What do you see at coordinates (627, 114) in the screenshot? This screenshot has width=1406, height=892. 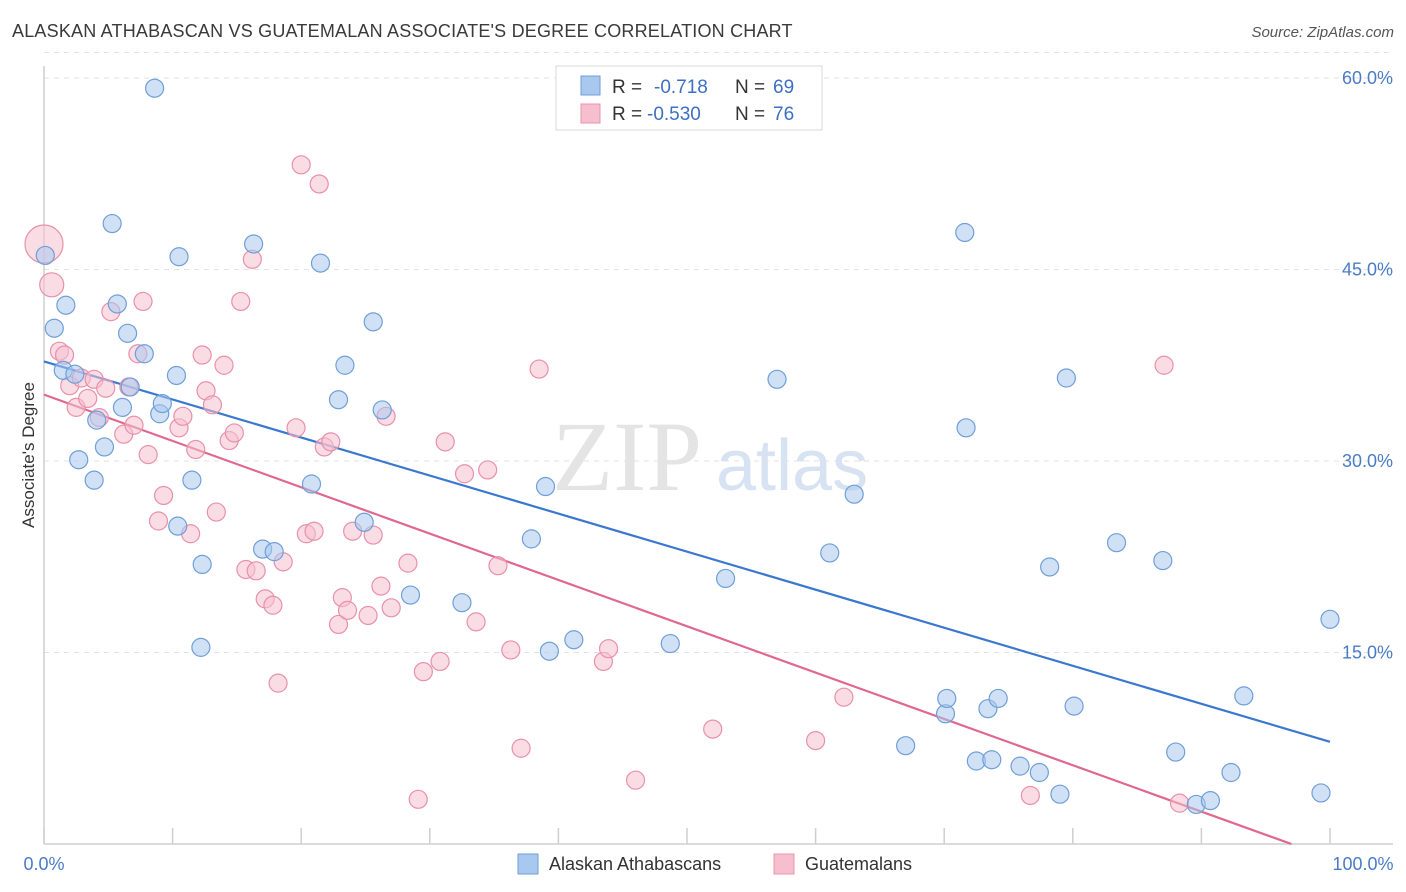 I see `legend-r-label-2: R =` at bounding box center [627, 114].